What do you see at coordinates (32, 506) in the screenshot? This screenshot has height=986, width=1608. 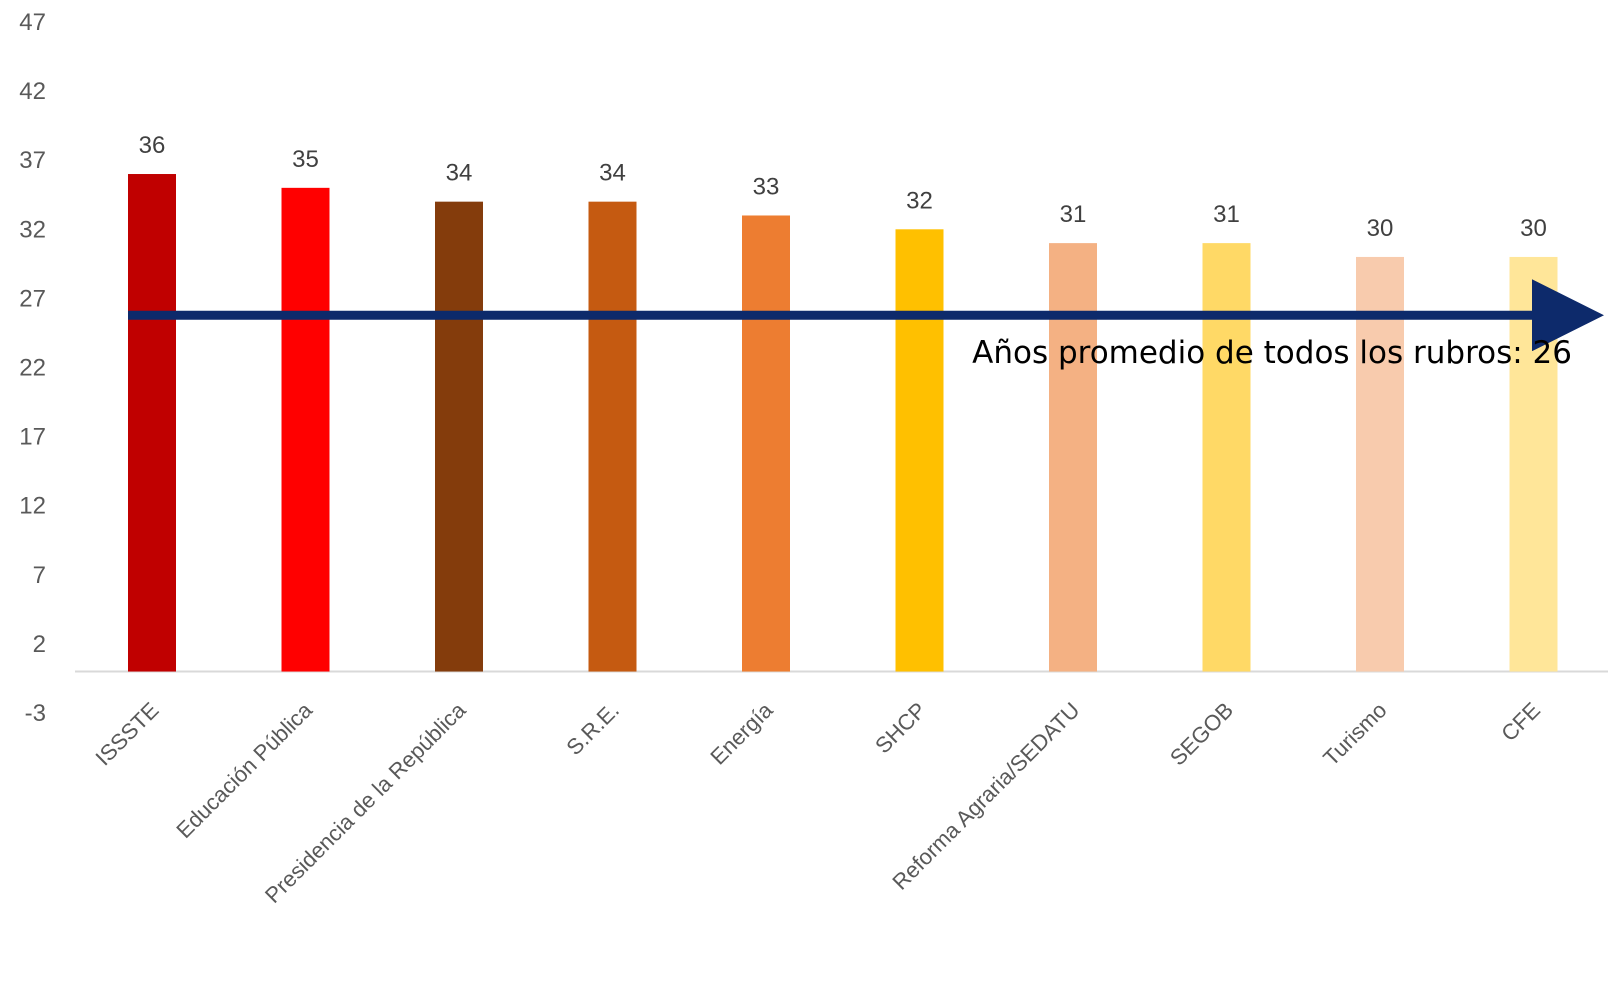 I see `y-tick-label: 12` at bounding box center [32, 506].